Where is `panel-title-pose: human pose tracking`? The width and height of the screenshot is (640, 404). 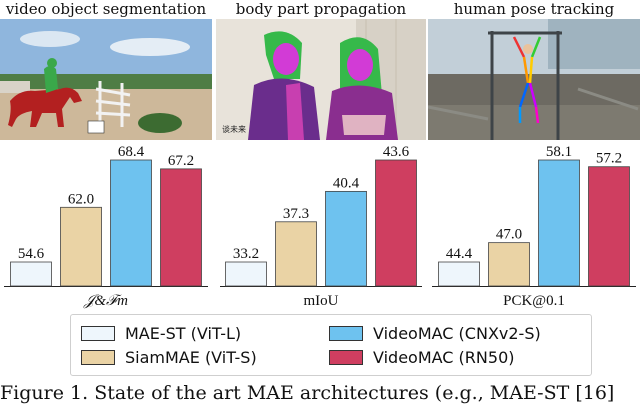
panel-title-pose: human pose tracking is located at coordinates (534, 9).